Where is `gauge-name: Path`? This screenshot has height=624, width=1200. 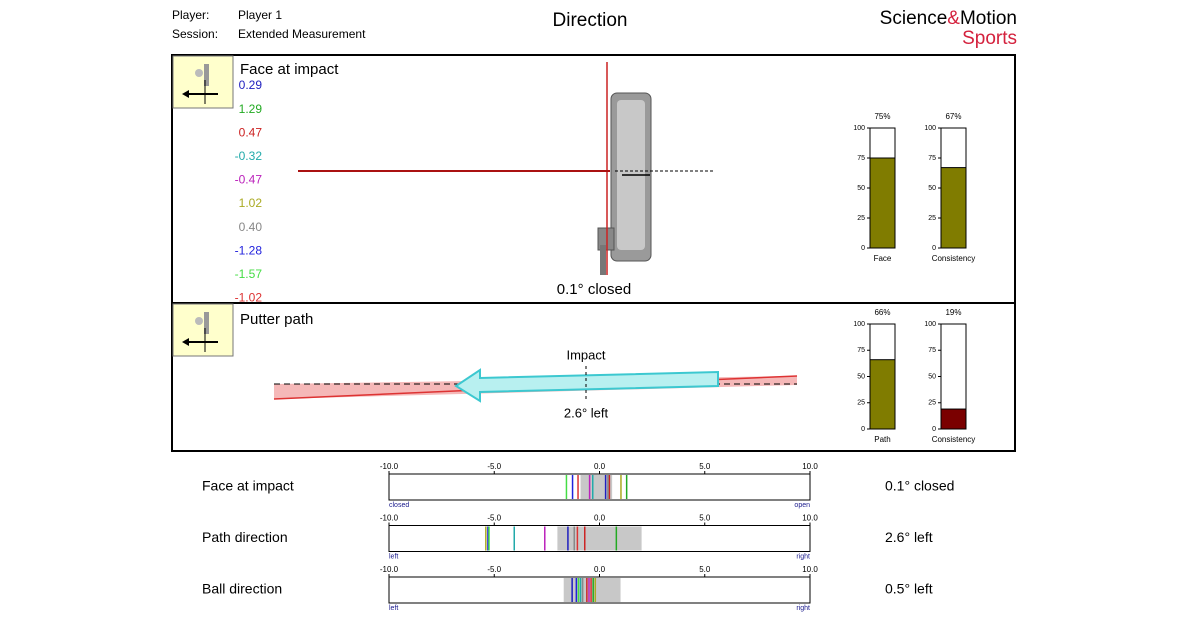
gauge-name: Path is located at coordinates (882, 439).